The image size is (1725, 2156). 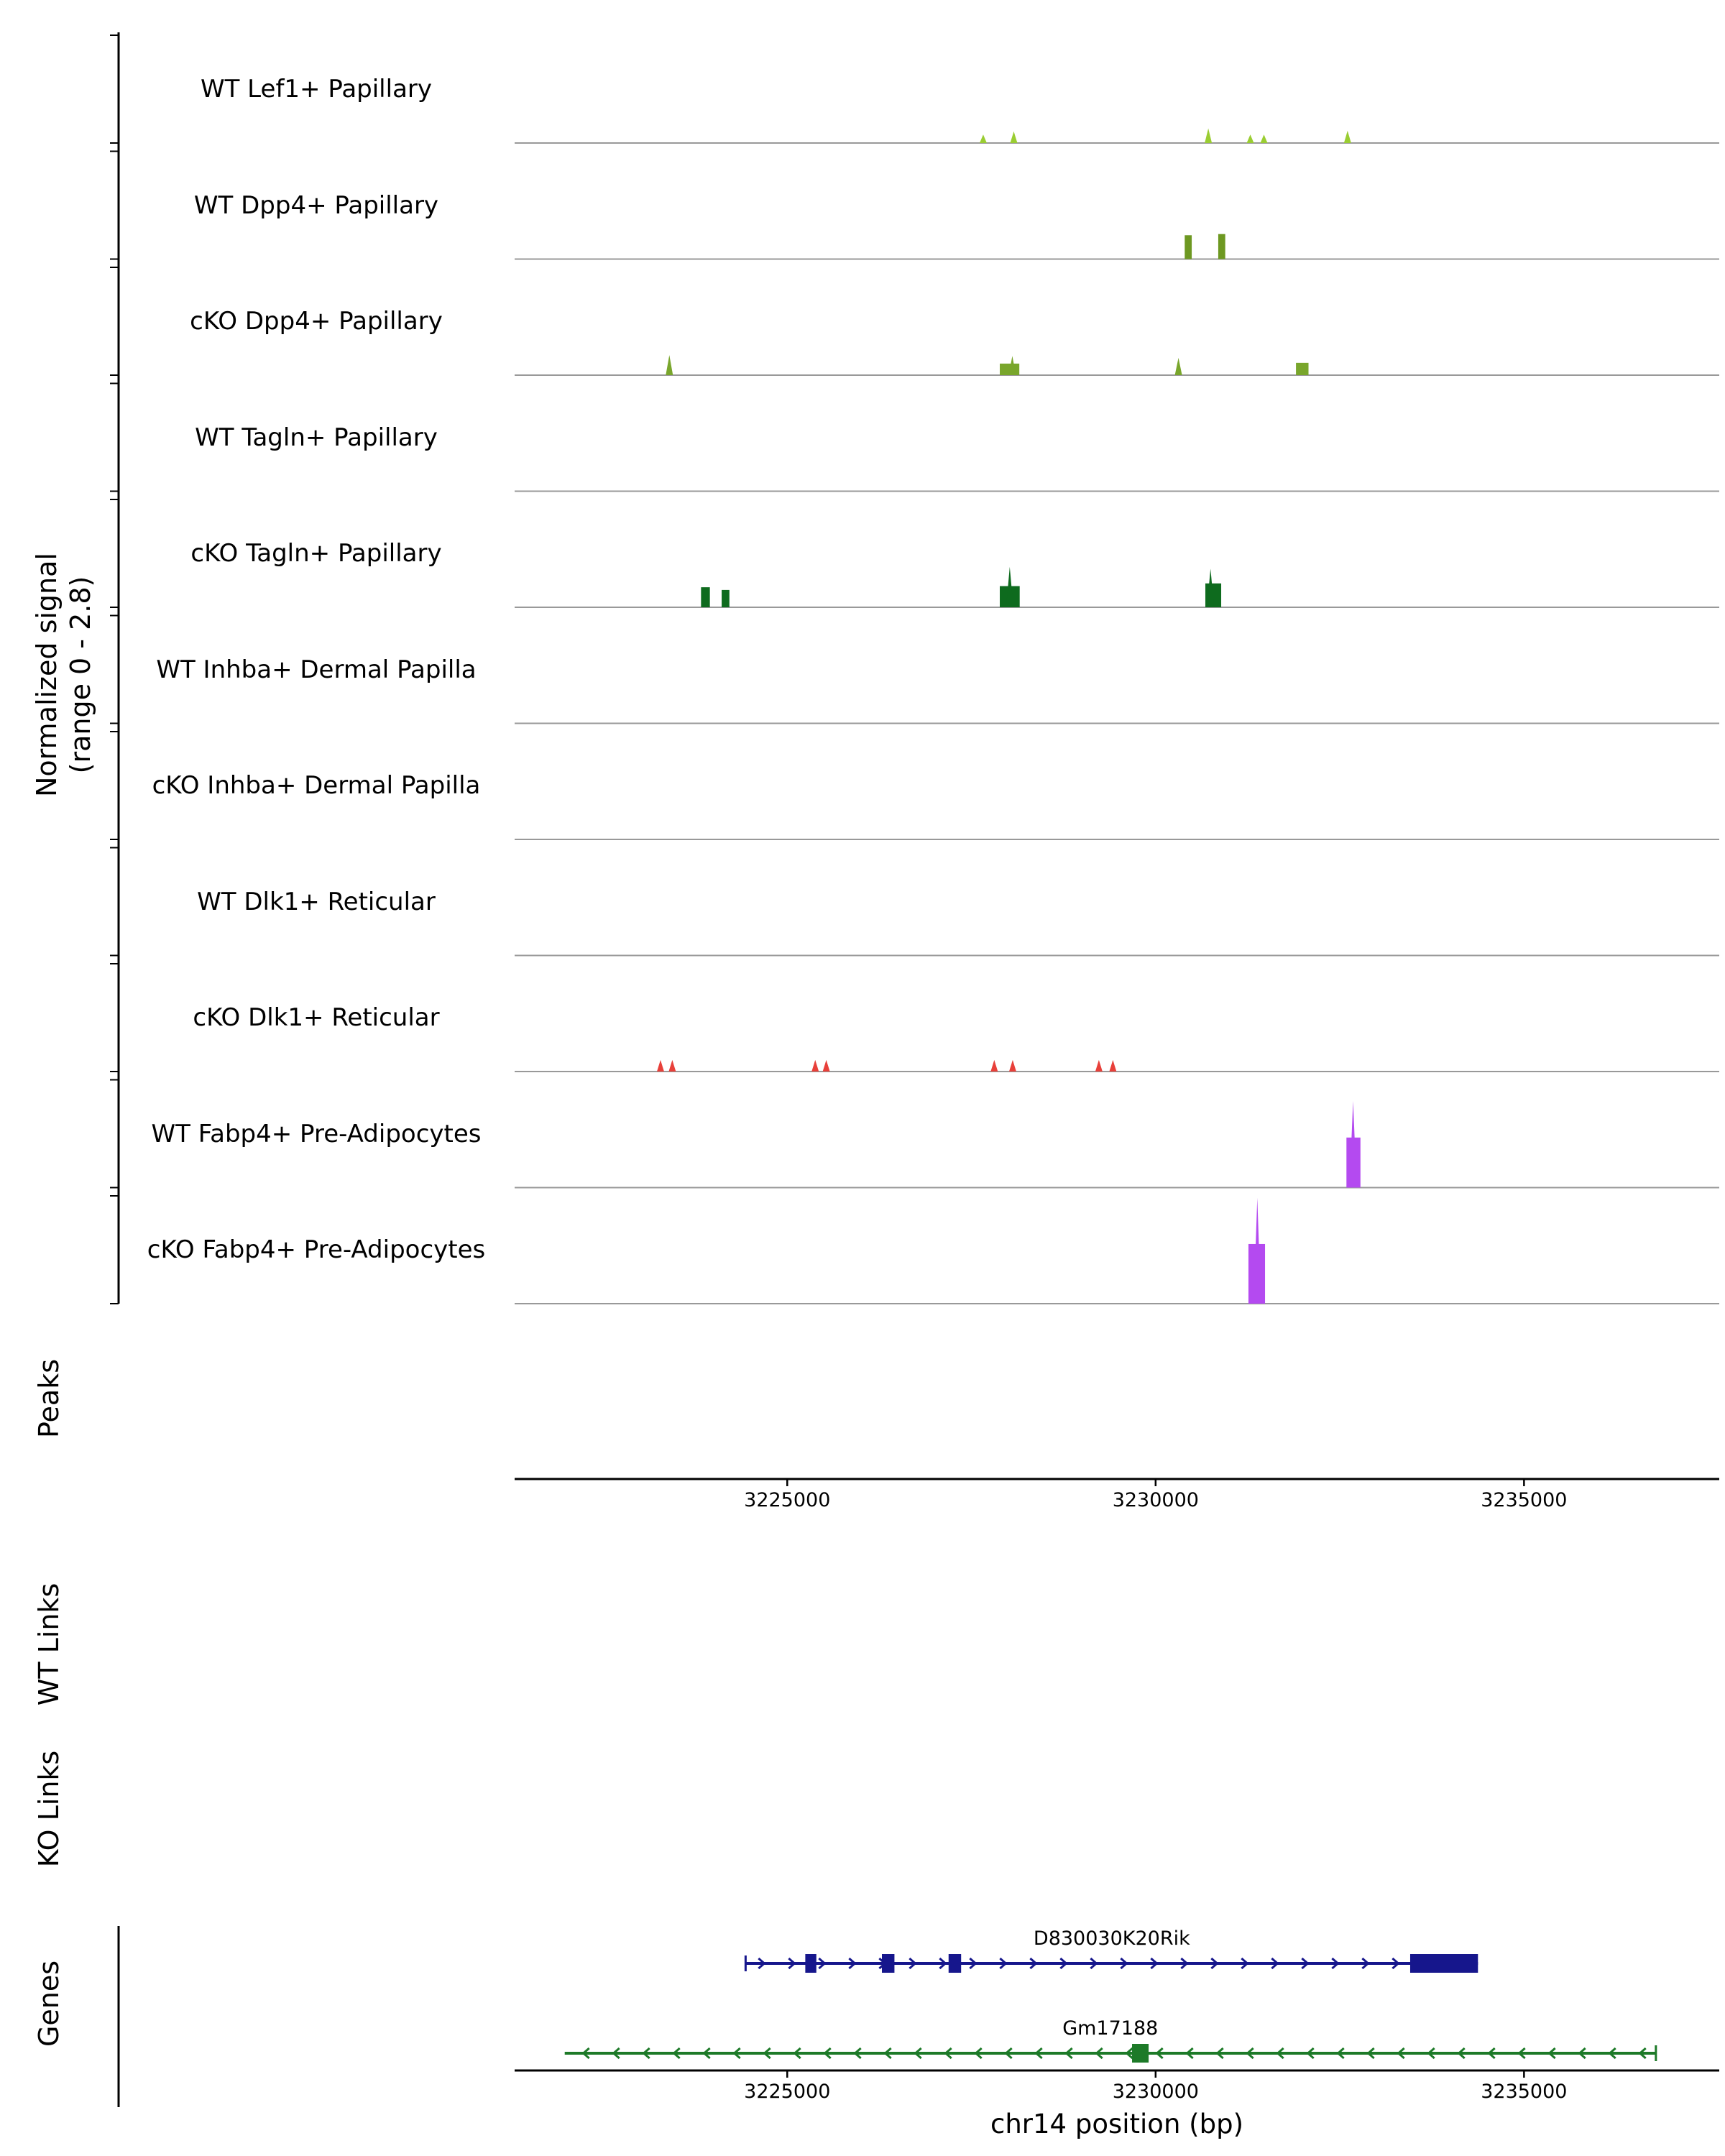 What do you see at coordinates (316, 553) in the screenshot?
I see `track-label: cKO Tagln+ Papillary` at bounding box center [316, 553].